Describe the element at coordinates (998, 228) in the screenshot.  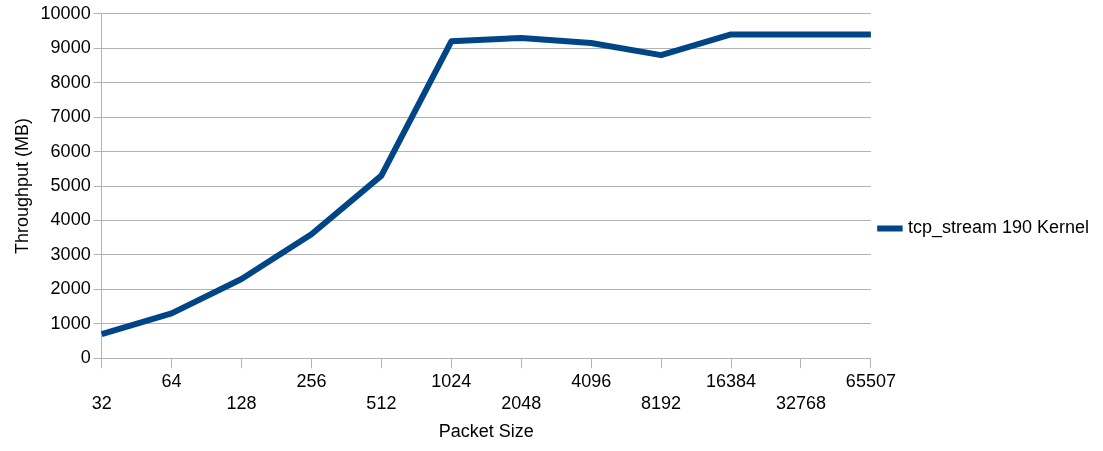
I see `legend-label: tcp_stream 190 Kernel` at that location.